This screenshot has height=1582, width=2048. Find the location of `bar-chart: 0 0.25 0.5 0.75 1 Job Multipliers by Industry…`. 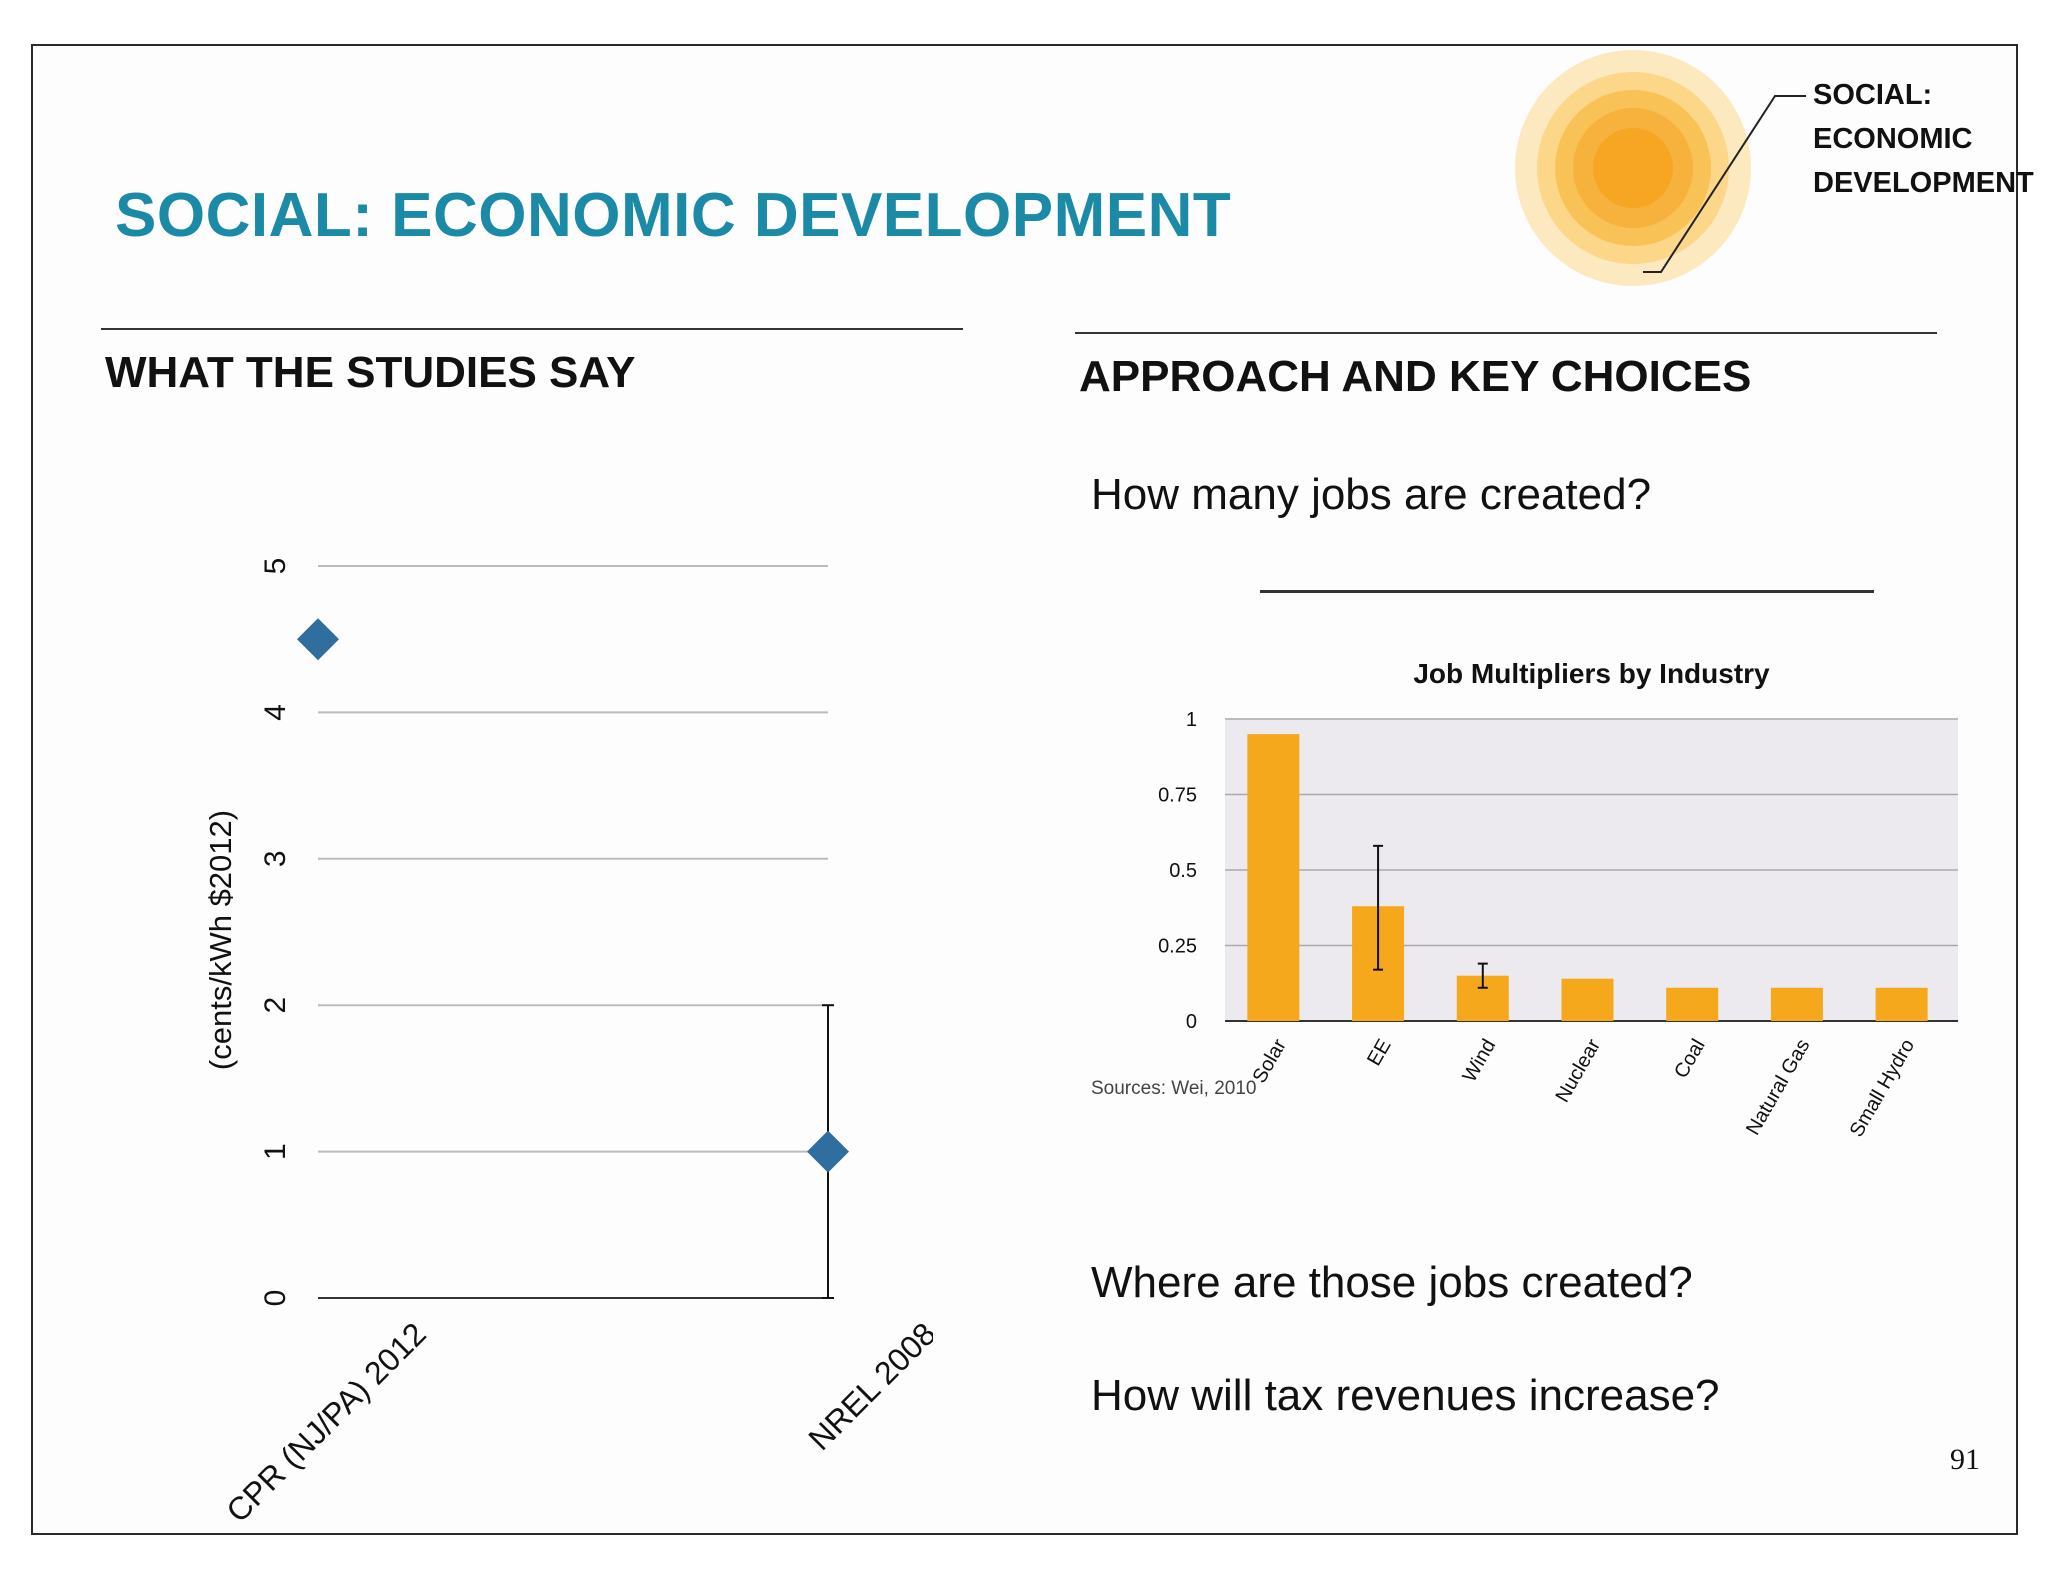

bar-chart: 0 0.25 0.5 0.75 1 Job Multipliers by Industry… is located at coordinates (1558, 899).